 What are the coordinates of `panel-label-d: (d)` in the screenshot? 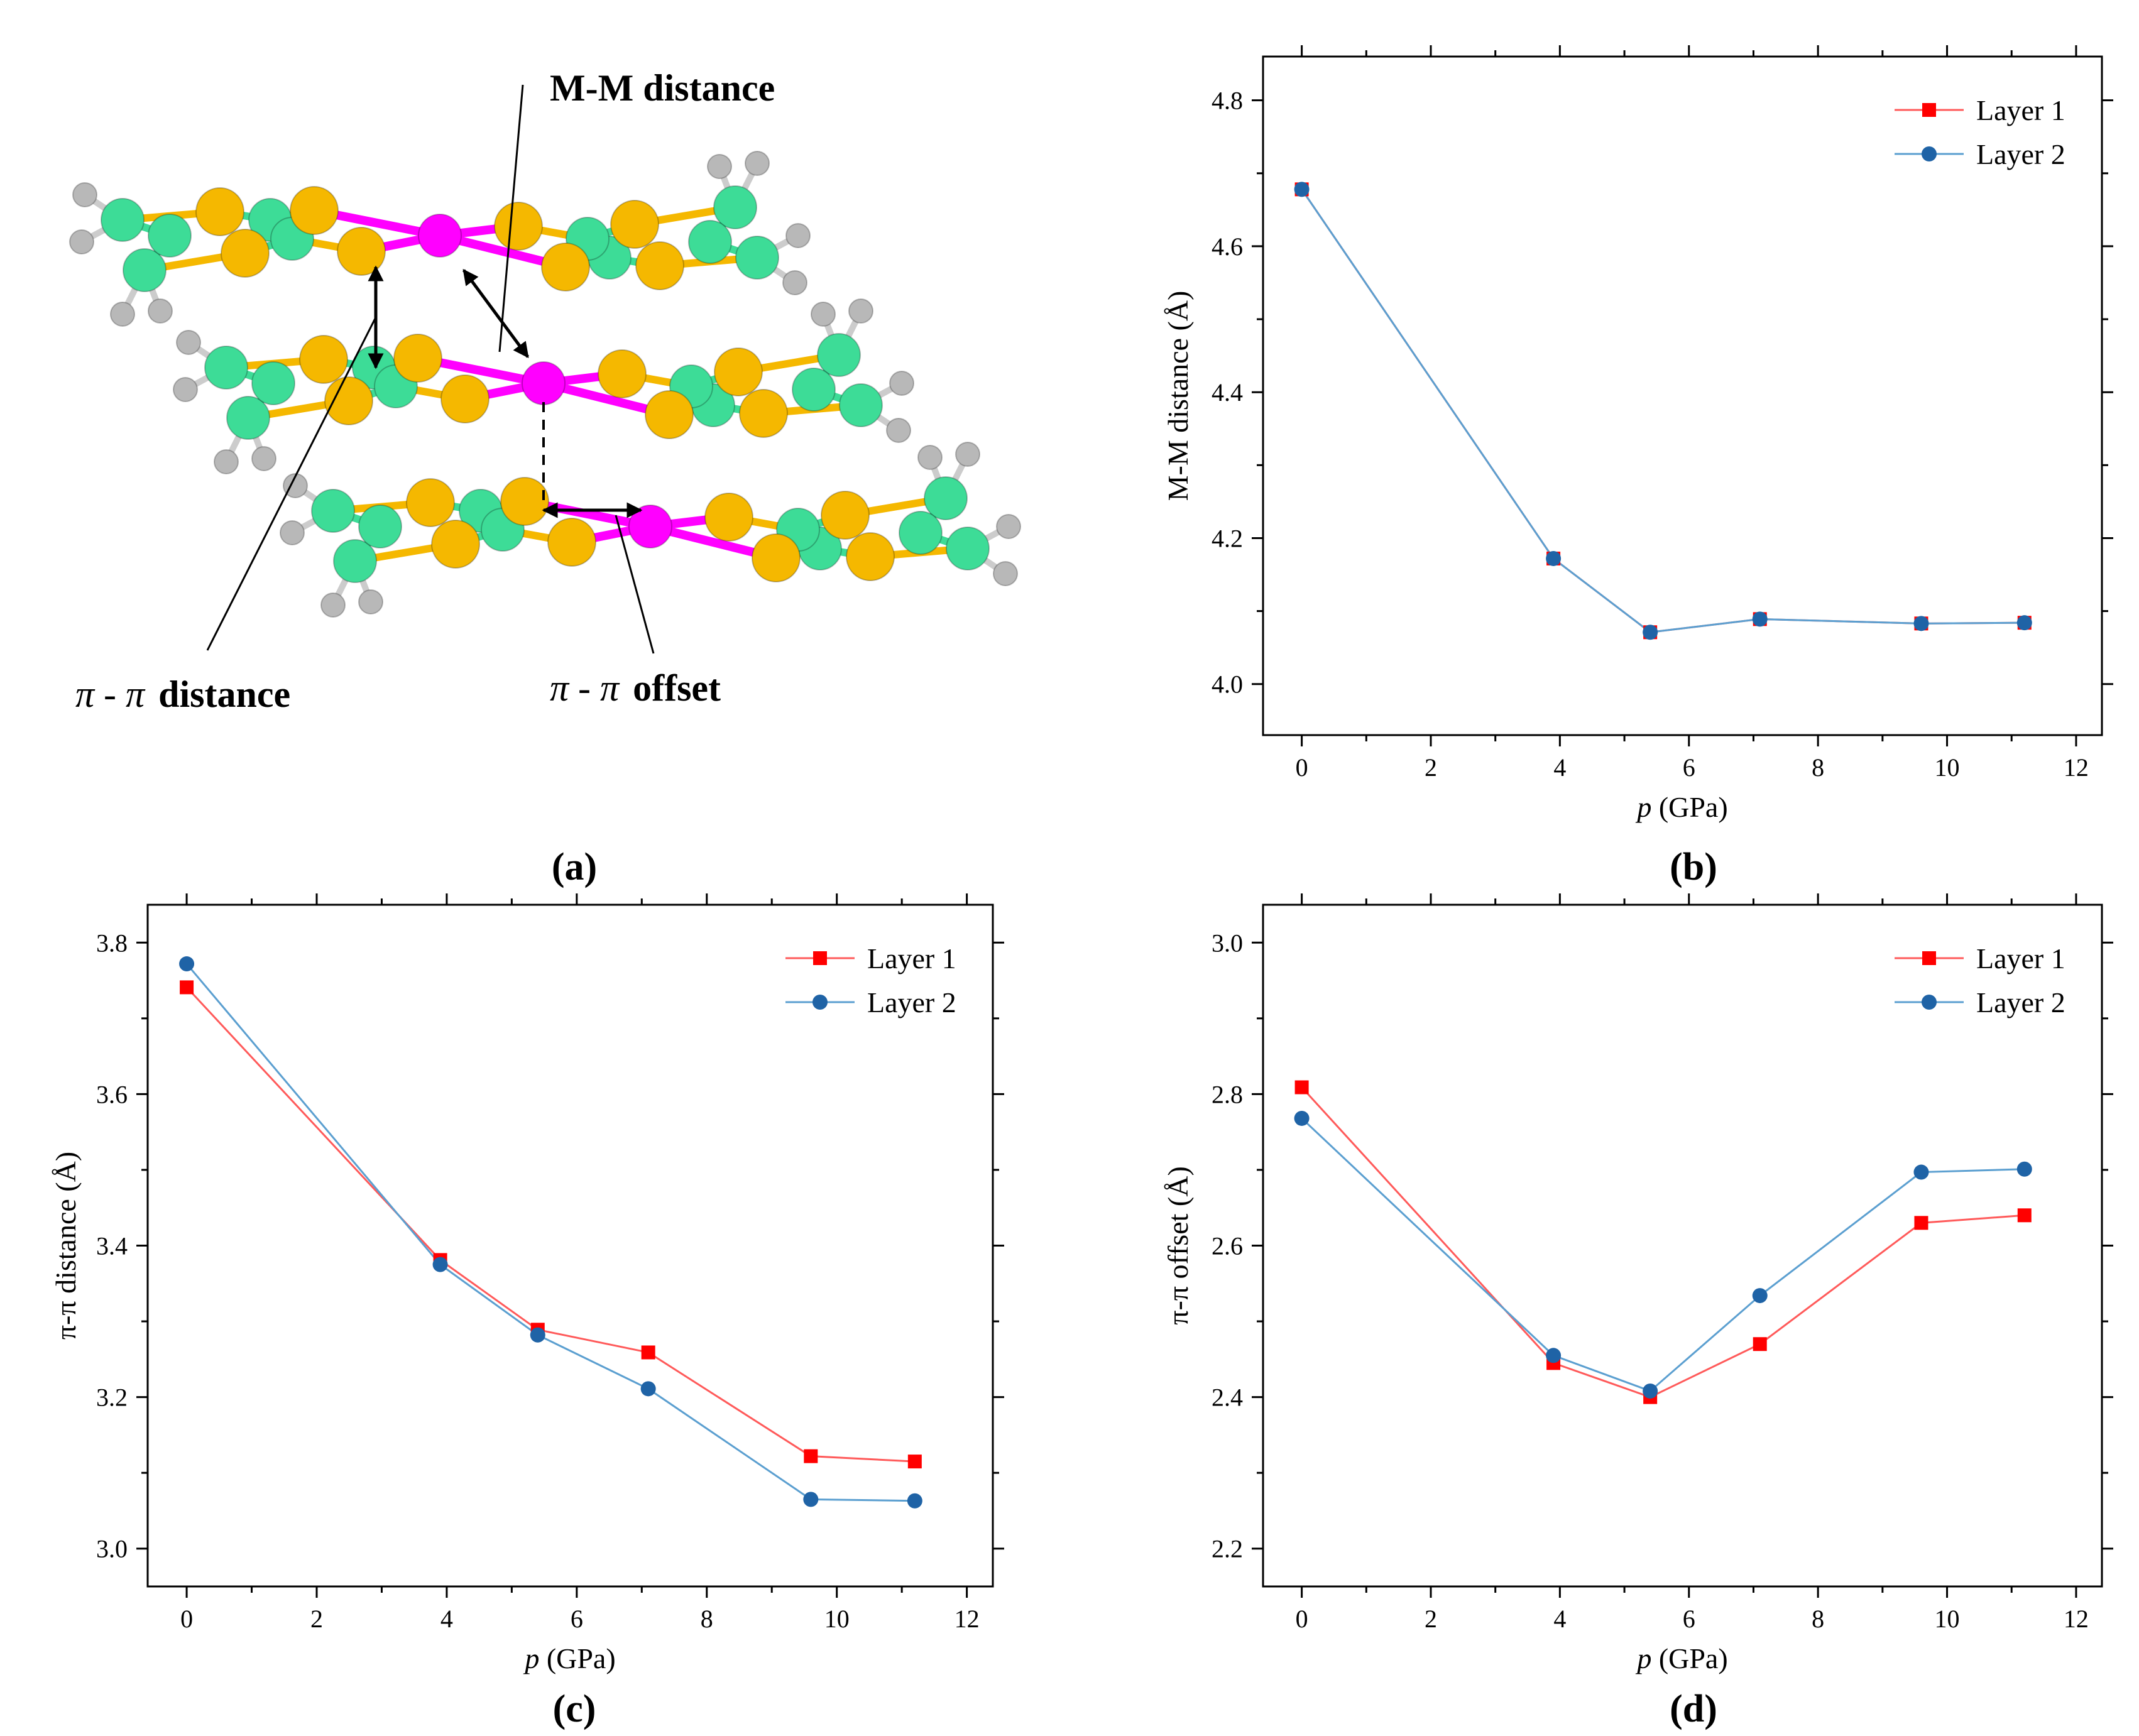 It's located at (1693, 1709).